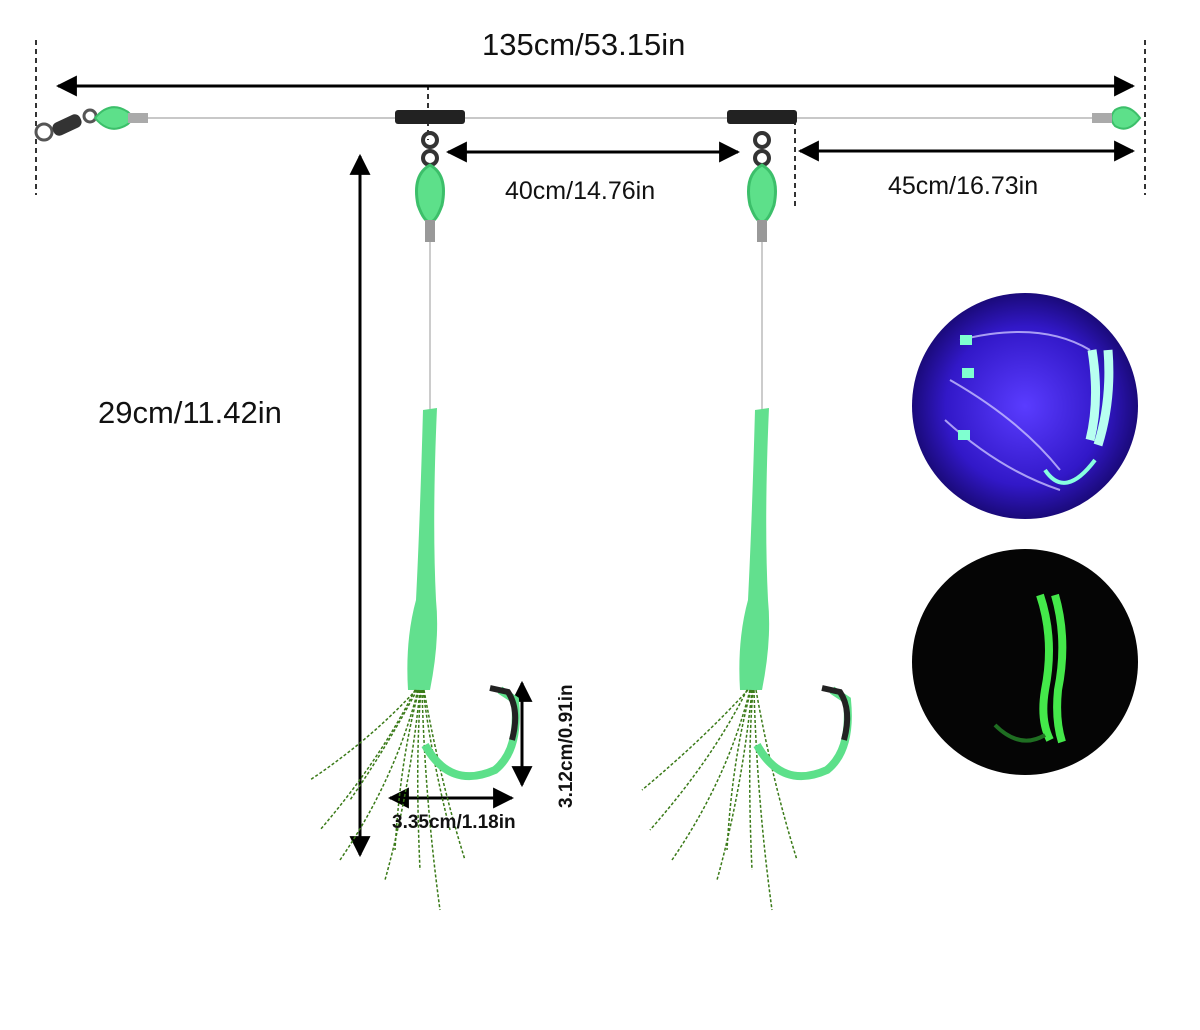  I want to click on total-length-label: 135cm/53.15in, so click(584, 44).